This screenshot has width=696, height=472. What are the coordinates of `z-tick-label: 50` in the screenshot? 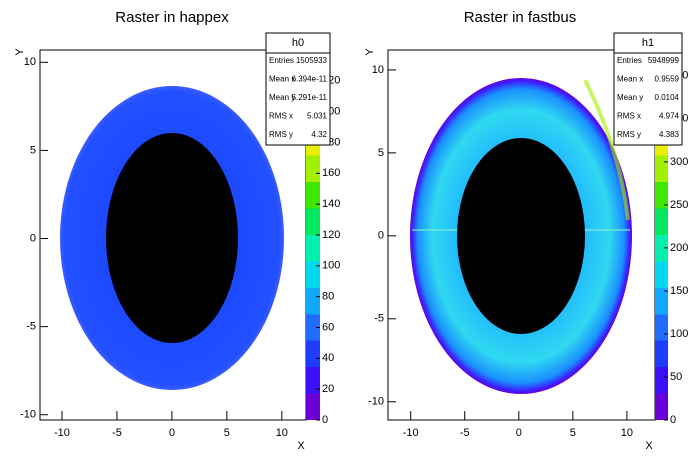 It's located at (676, 377).